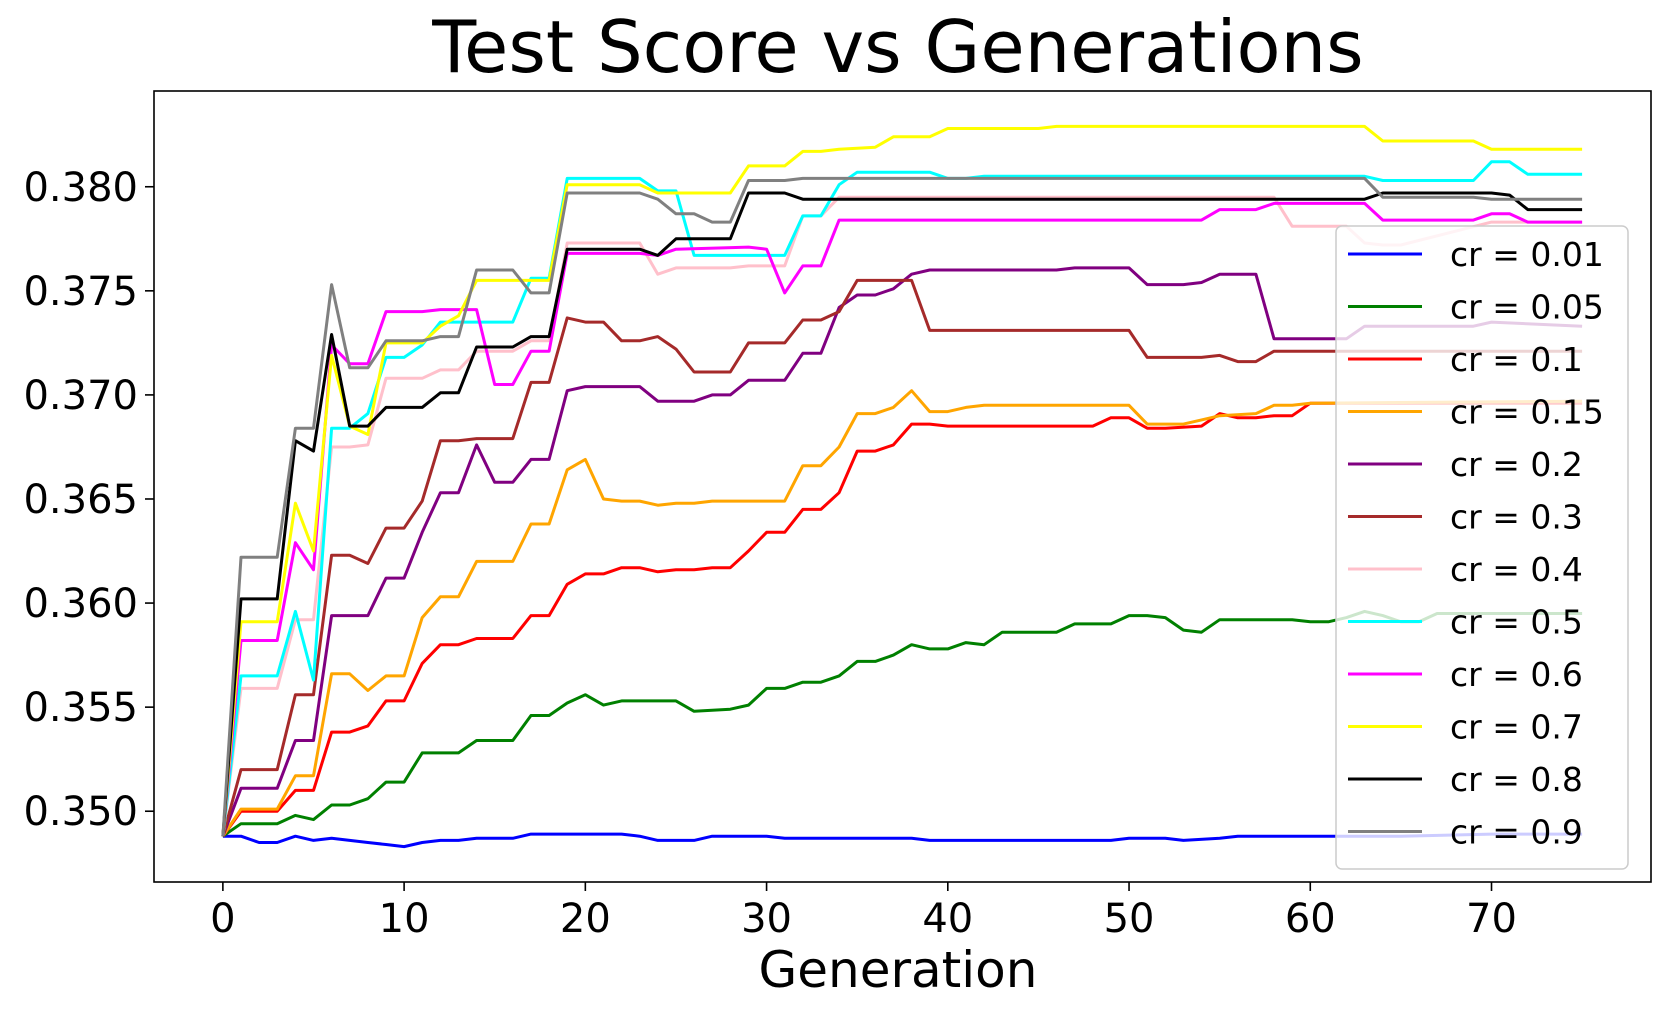 The width and height of the screenshot is (1661, 1010). What do you see at coordinates (1516, 359) in the screenshot?
I see `legend-label: cr = 0.1` at bounding box center [1516, 359].